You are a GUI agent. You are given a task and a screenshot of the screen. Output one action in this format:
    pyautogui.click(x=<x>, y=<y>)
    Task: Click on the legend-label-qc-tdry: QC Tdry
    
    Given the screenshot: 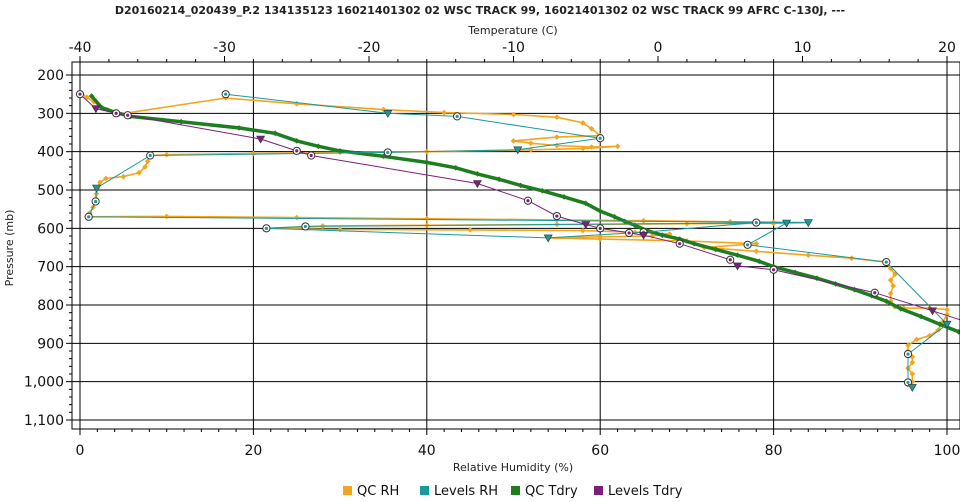 What is the action you would take?
    pyautogui.click(x=551, y=491)
    